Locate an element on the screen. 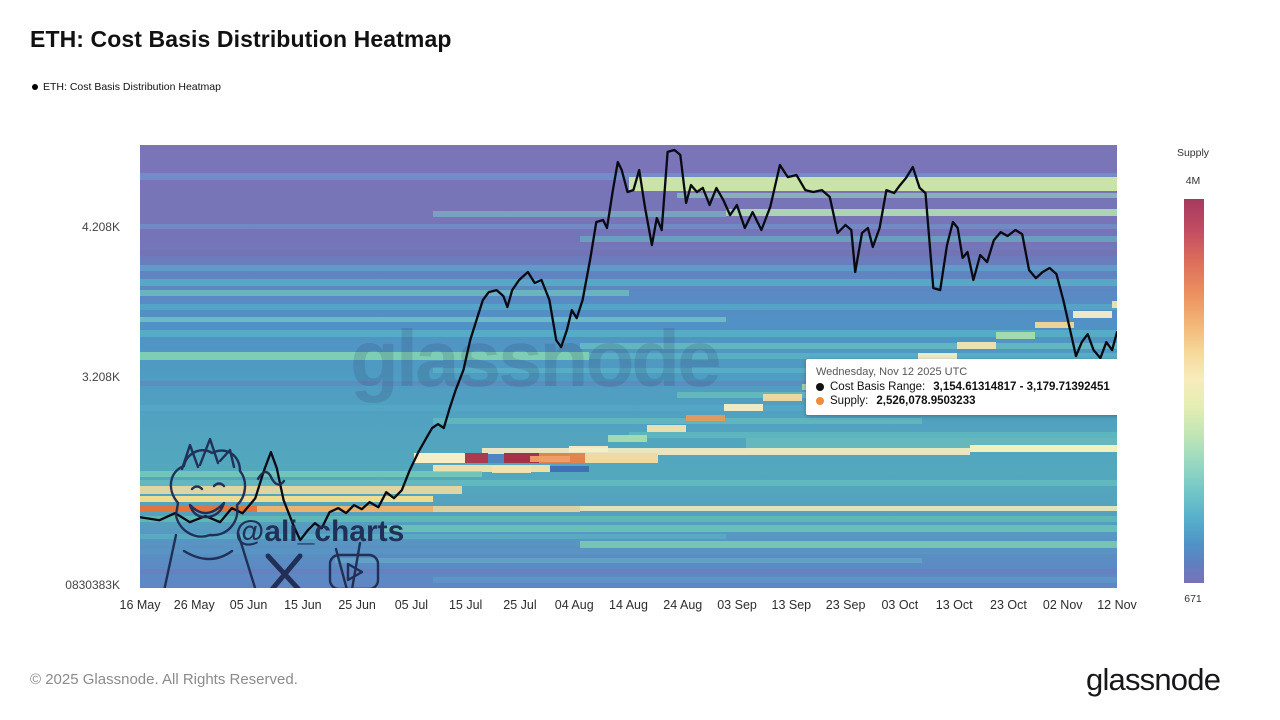 The height and width of the screenshot is (720, 1280). y-tick-label: 3.208K is located at coordinates (100, 377).